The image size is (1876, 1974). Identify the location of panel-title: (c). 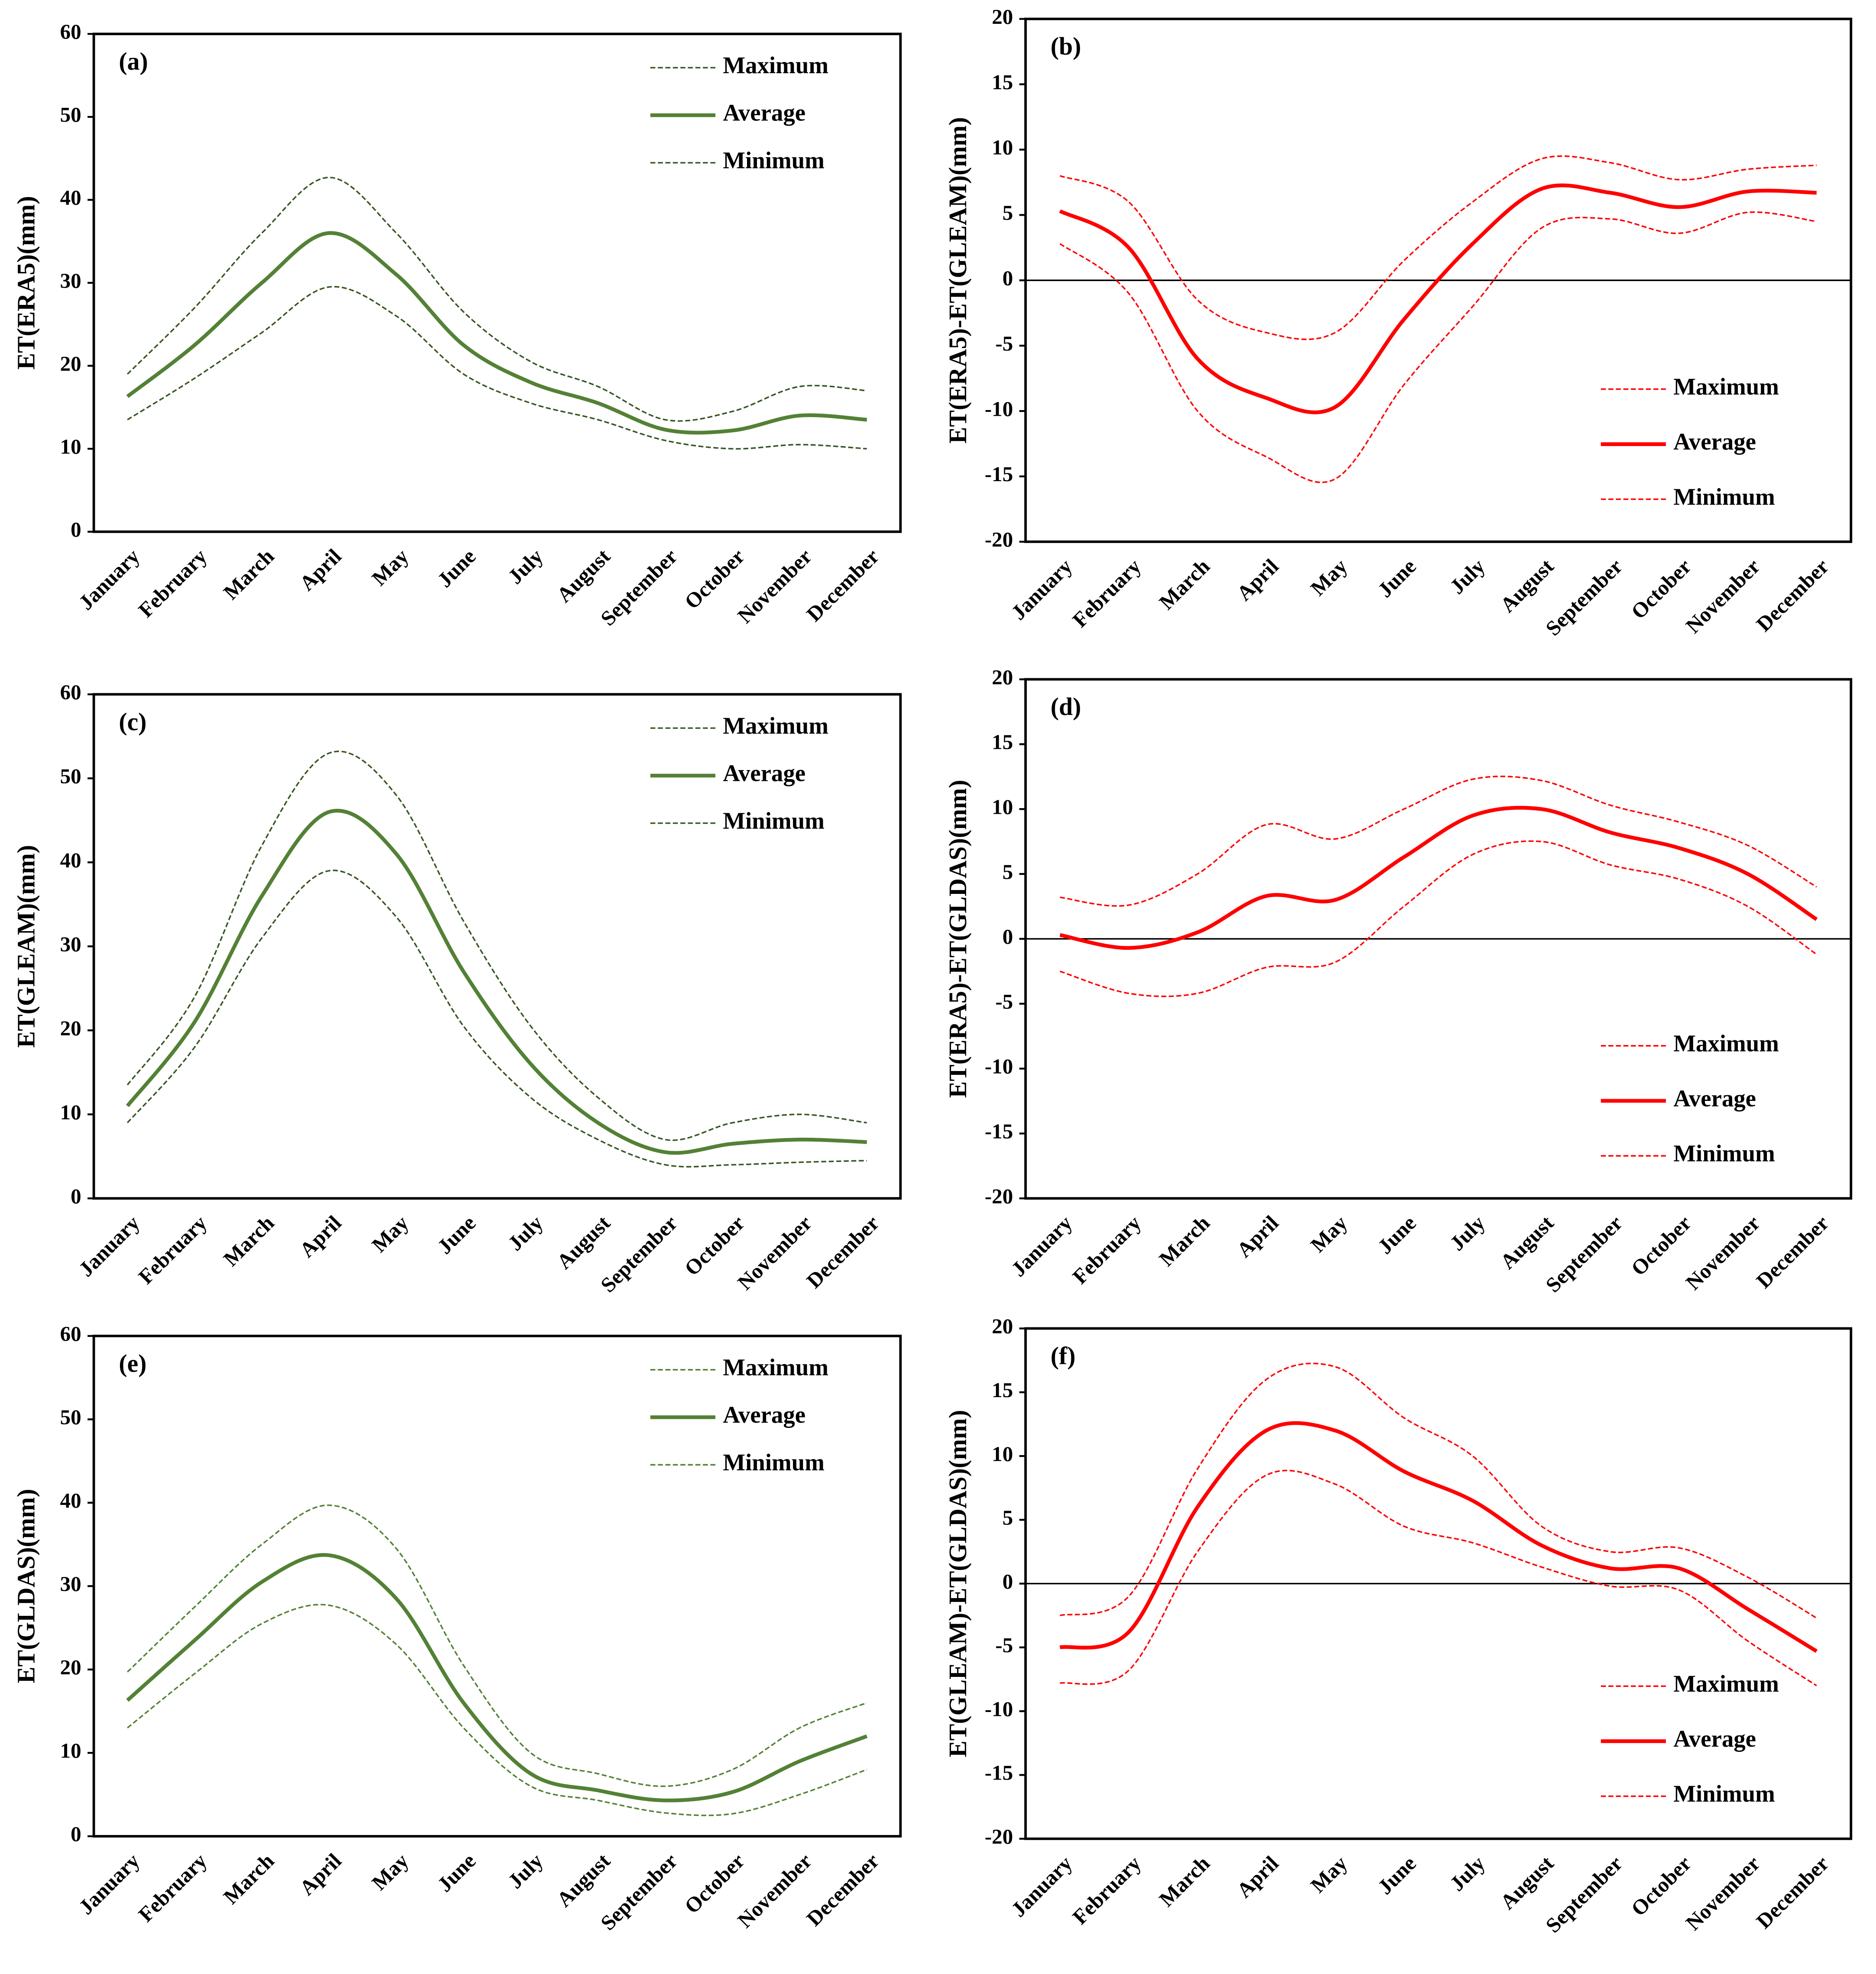
(132, 722).